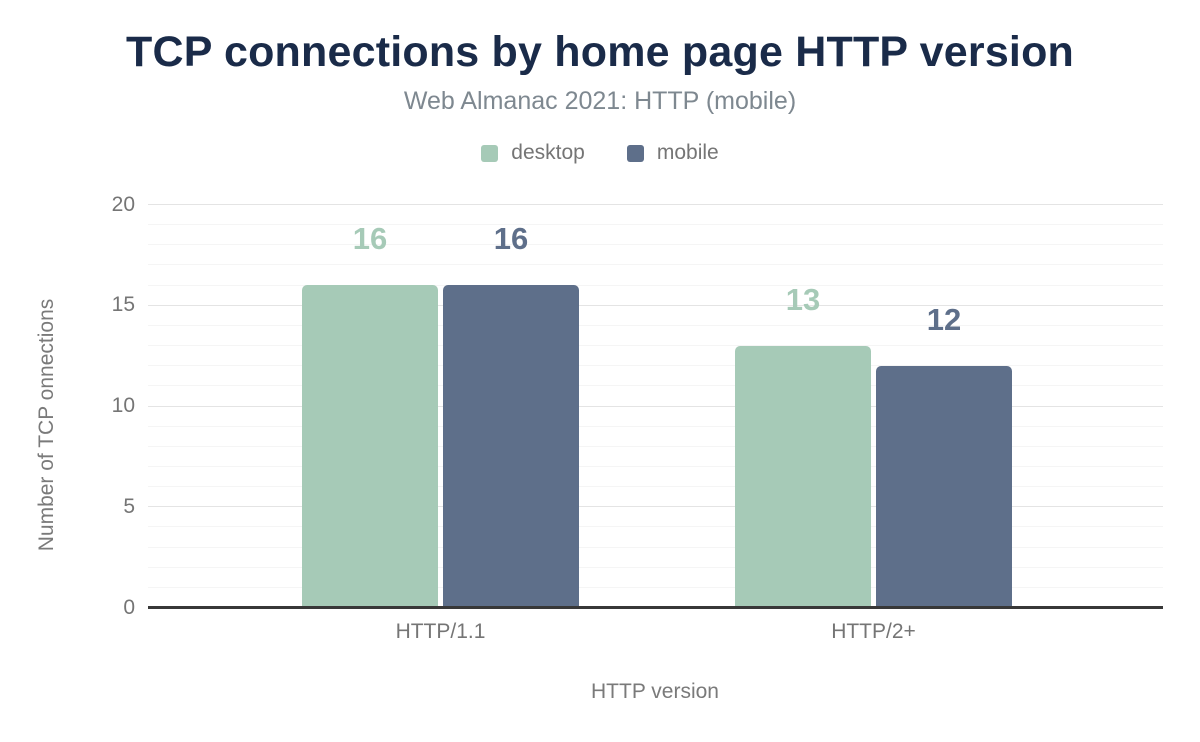 The height and width of the screenshot is (742, 1200). Describe the element at coordinates (655, 446) in the screenshot. I see `gridline-y8` at that location.